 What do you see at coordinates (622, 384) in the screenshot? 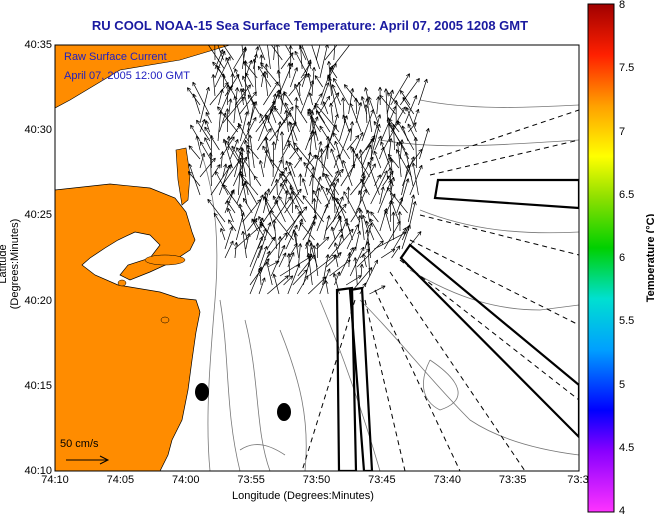
I see `colorbar-tick-label: 5` at bounding box center [622, 384].